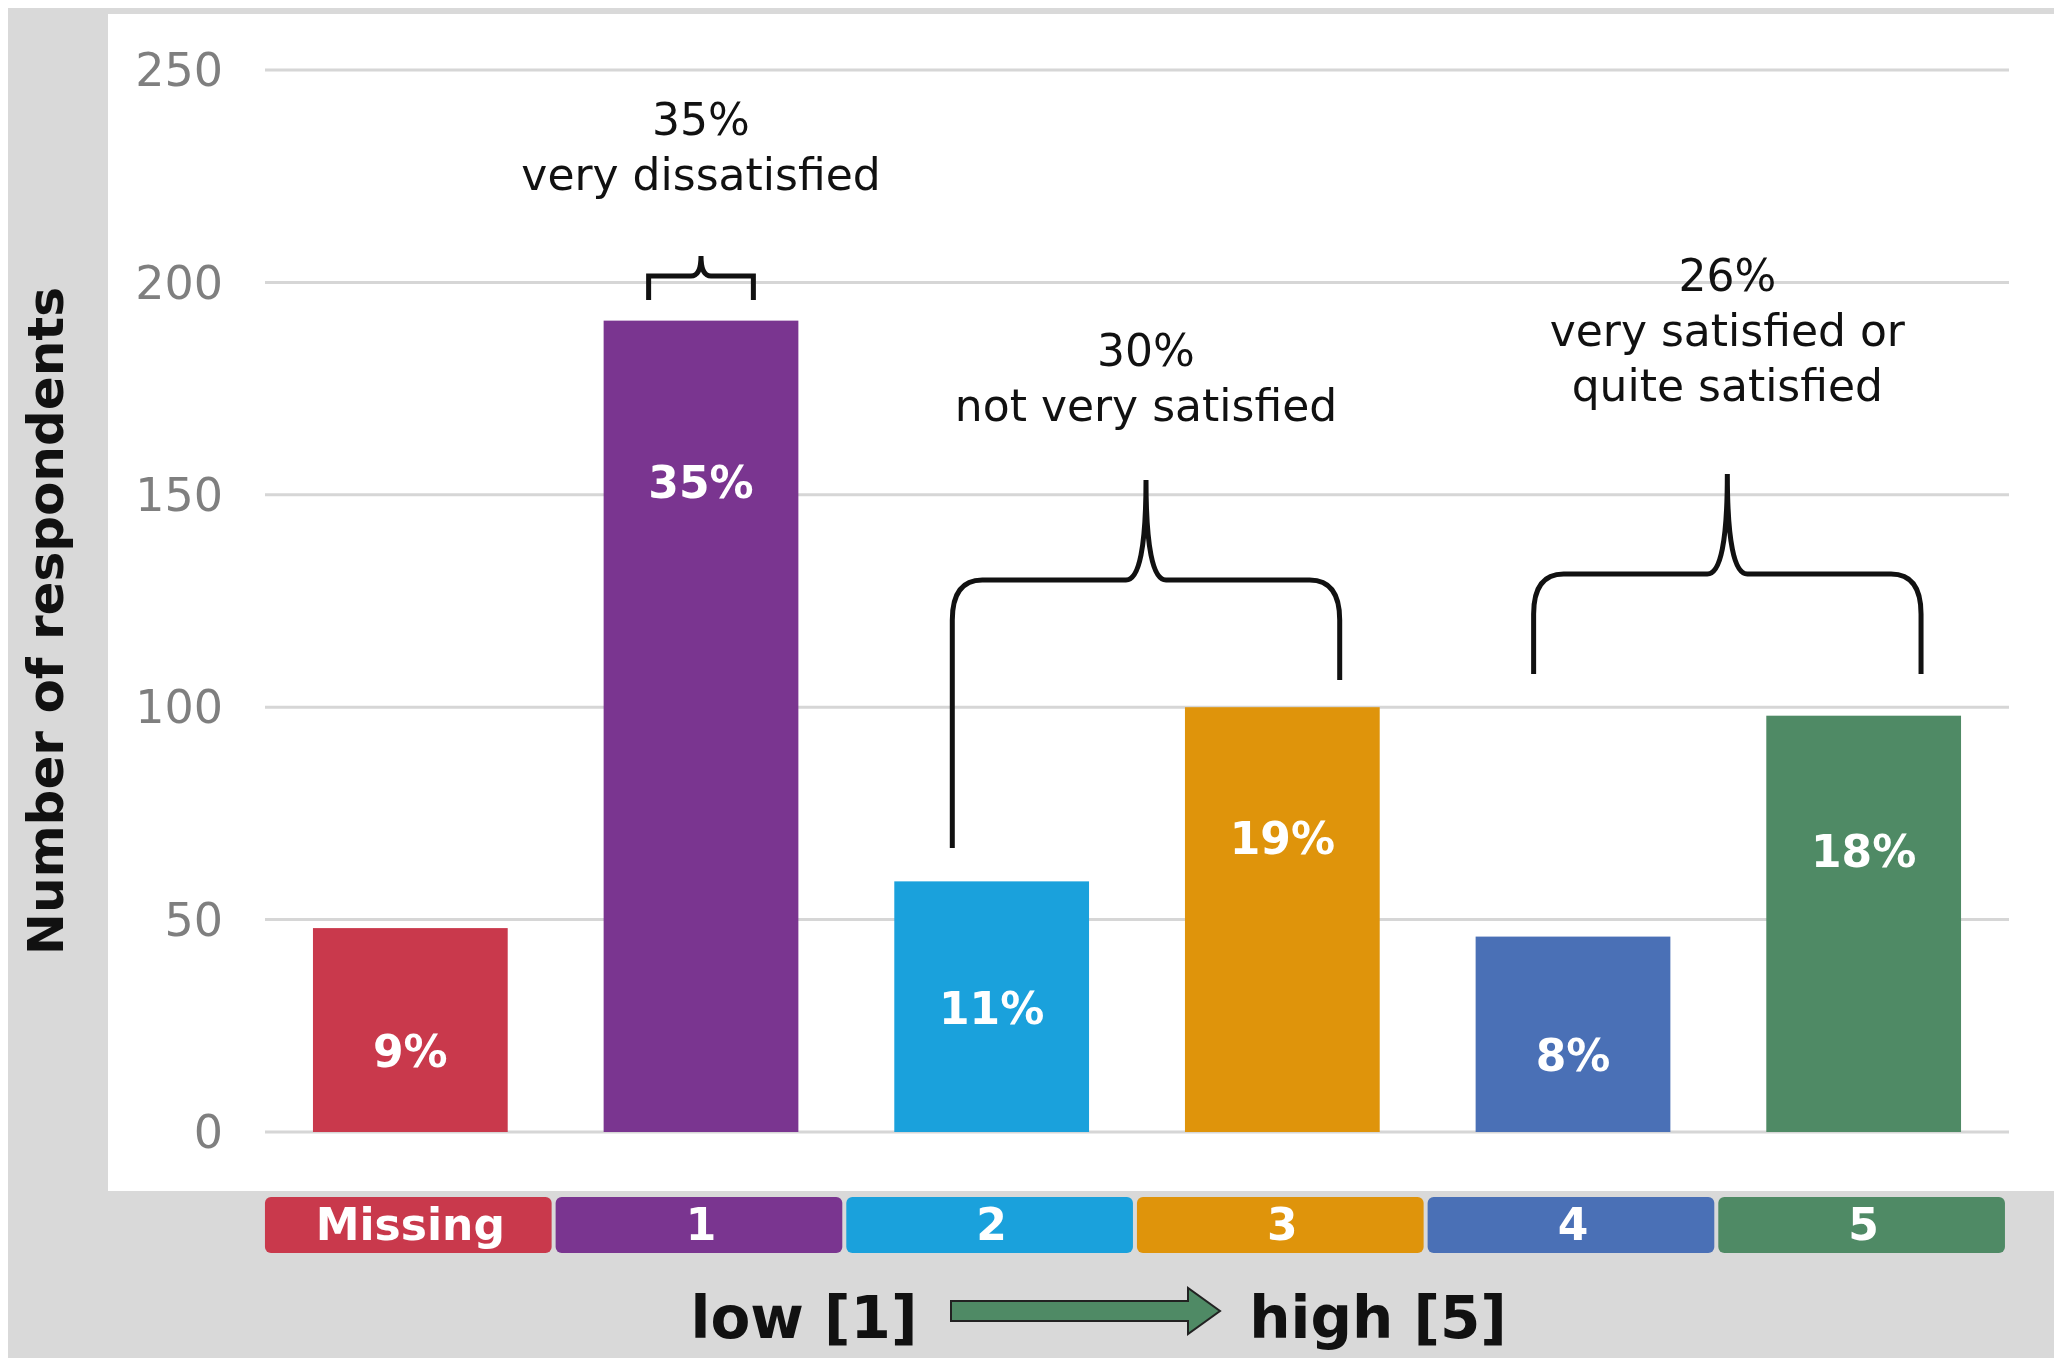 This screenshot has width=2054, height=1358. I want to click on annotation: 19%, so click(1282, 839).